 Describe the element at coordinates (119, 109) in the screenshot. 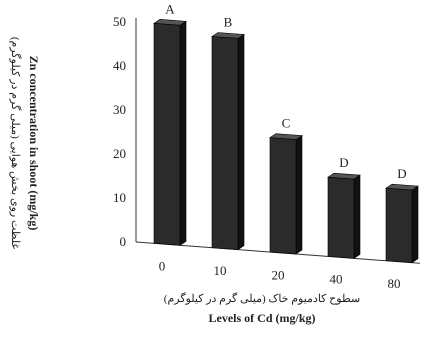

I see `y-tick-label: 30` at that location.